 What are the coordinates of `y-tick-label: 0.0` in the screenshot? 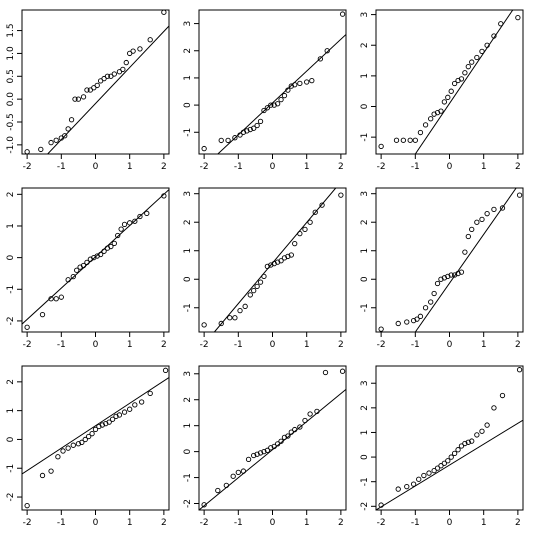 It's located at (11, 99).